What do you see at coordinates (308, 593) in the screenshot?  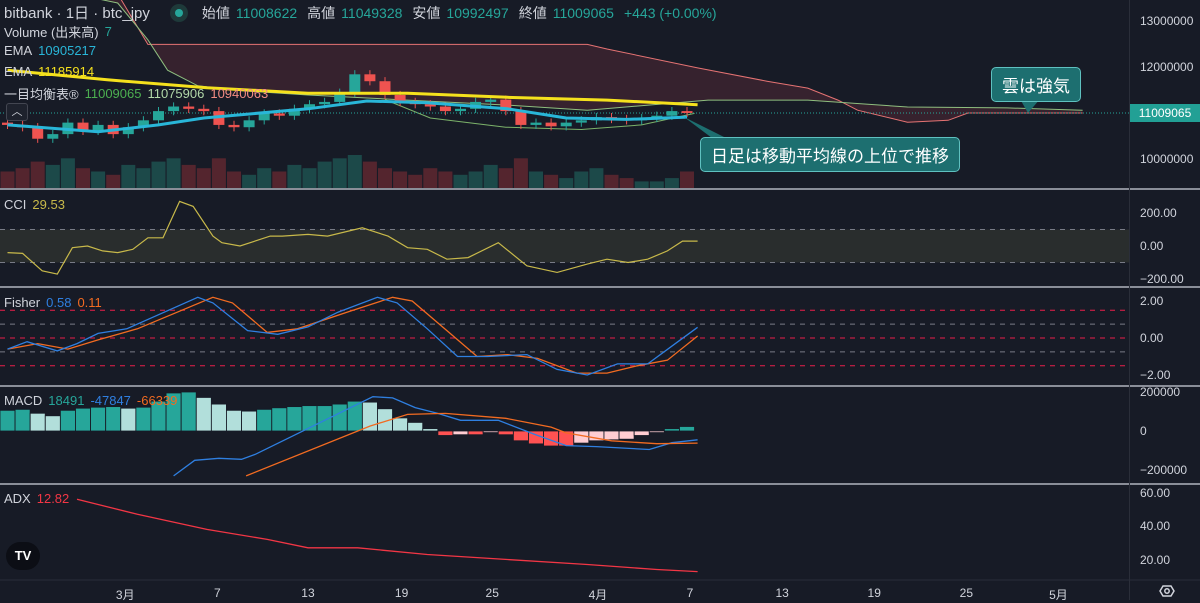 I see `time-axis-tick: 13` at bounding box center [308, 593].